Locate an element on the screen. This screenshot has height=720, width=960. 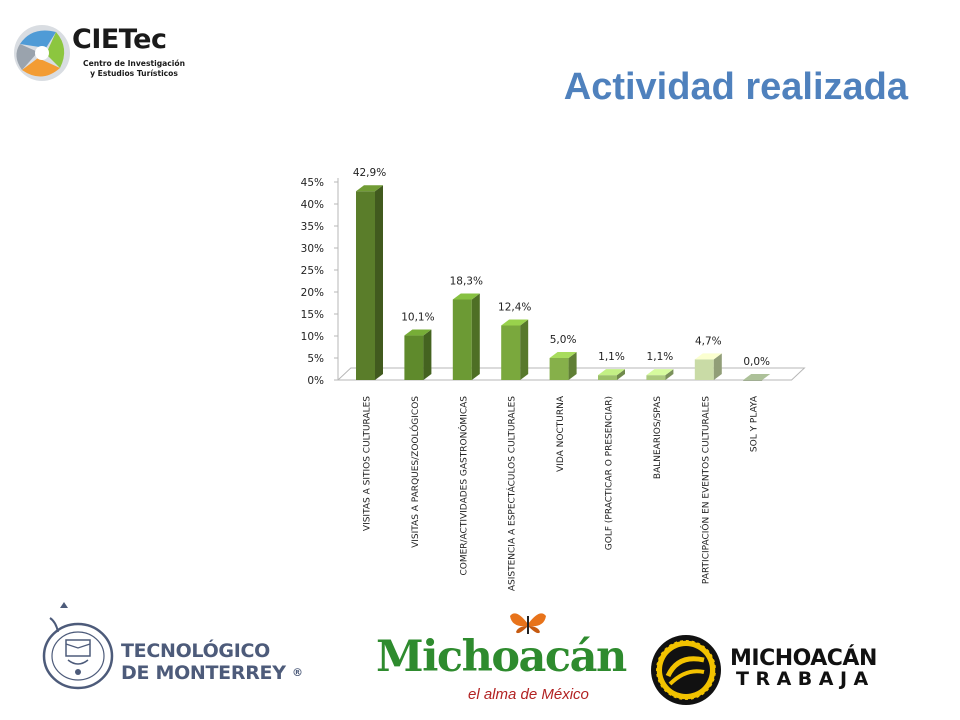
registered-mark: ® is located at coordinates (297, 672).